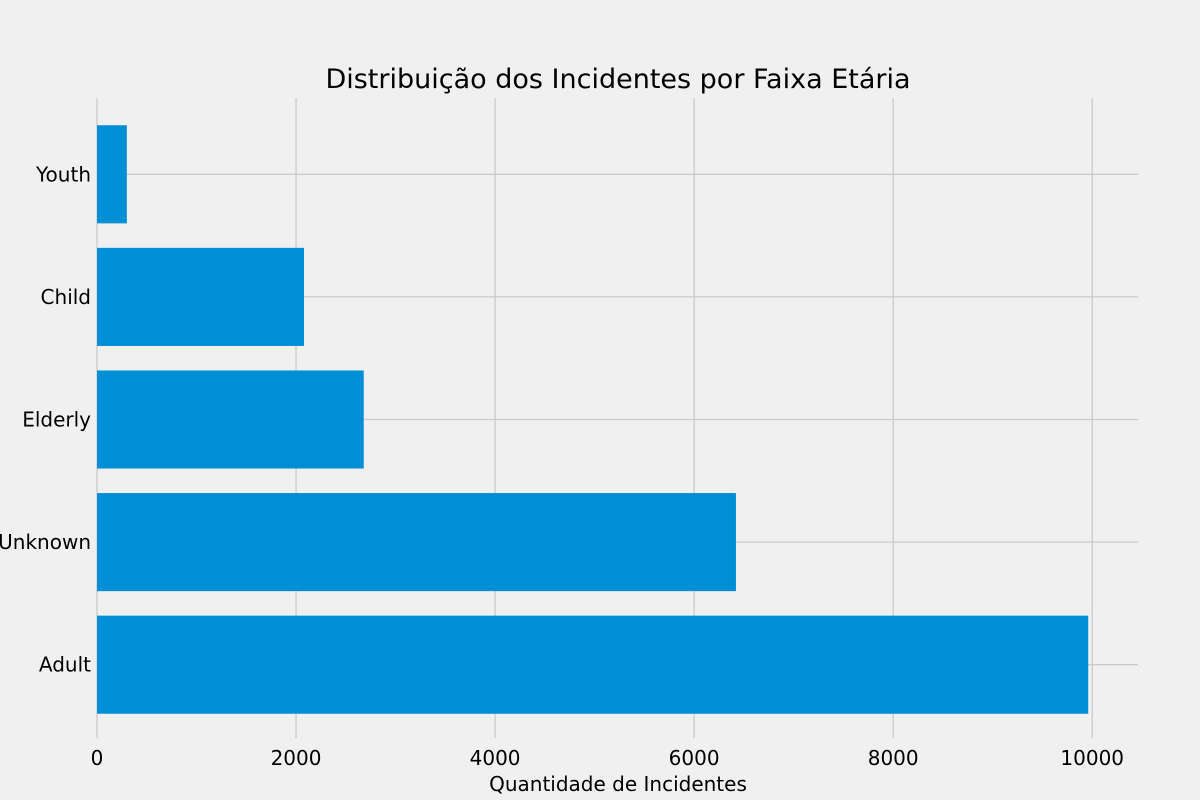 The height and width of the screenshot is (800, 1200). What do you see at coordinates (45, 542) in the screenshot?
I see `y-tick-label: Unknown` at bounding box center [45, 542].